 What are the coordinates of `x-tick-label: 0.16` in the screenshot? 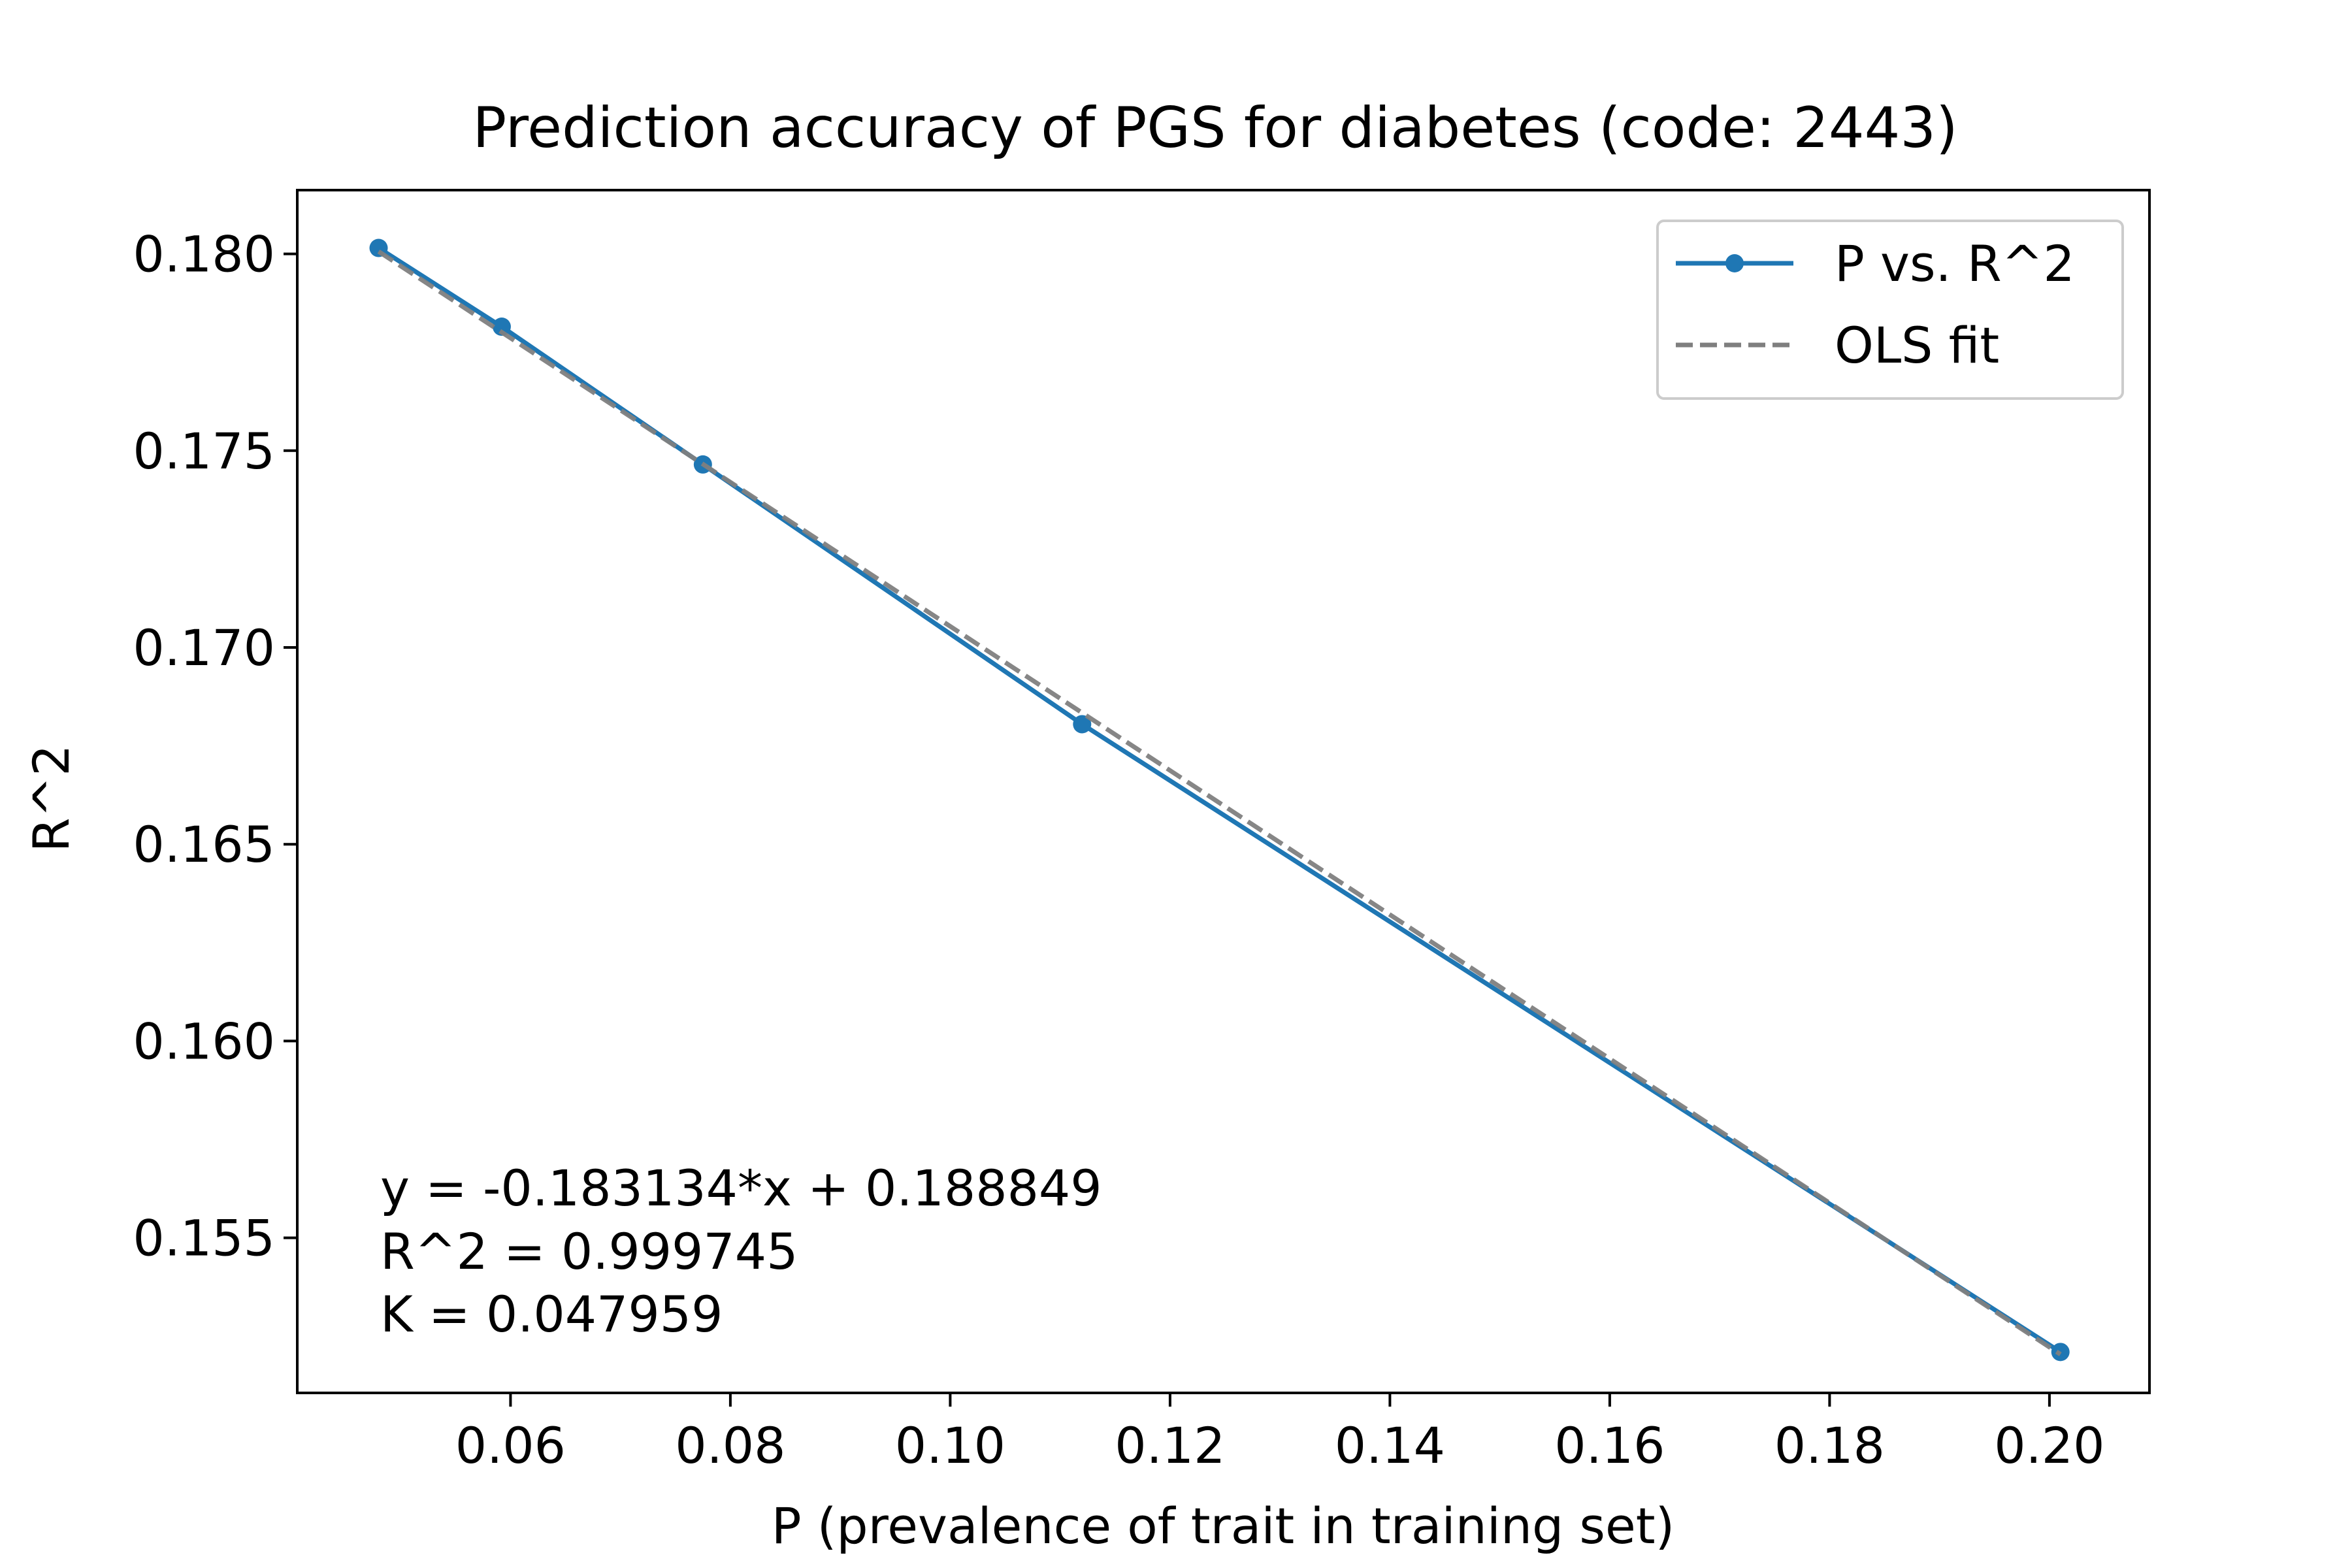 It's located at (1609, 1445).